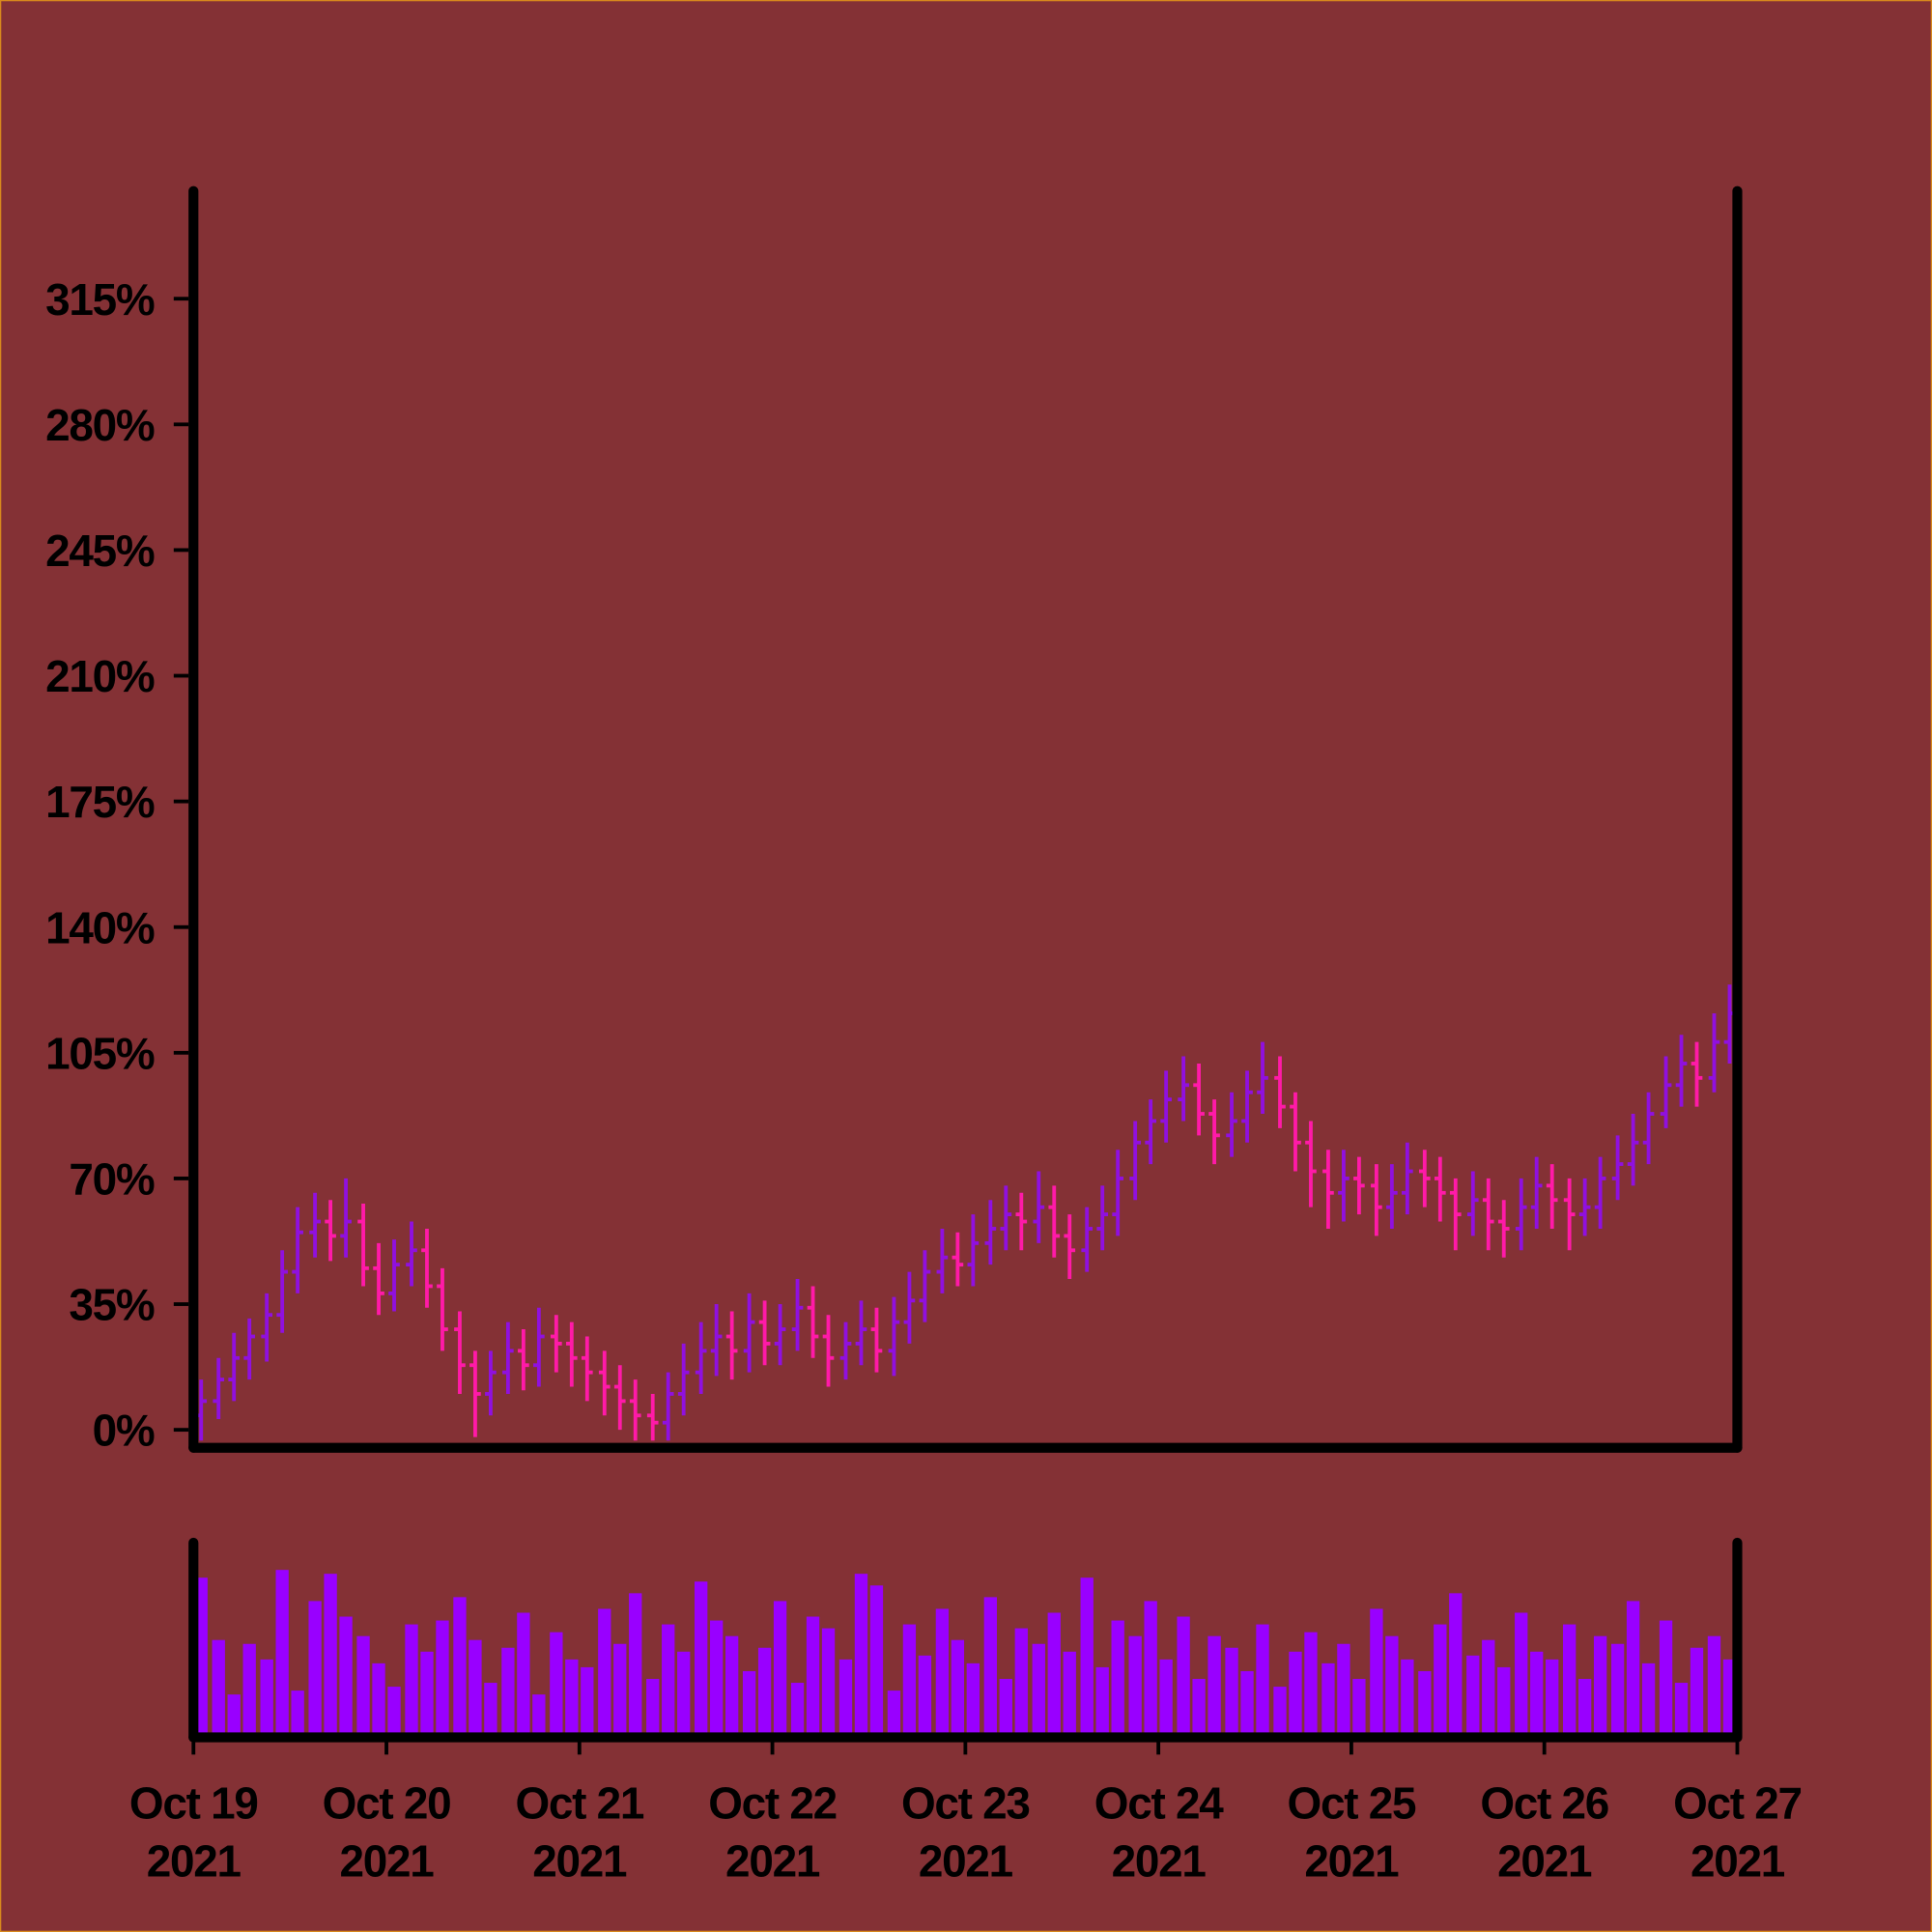  What do you see at coordinates (1352, 1832) in the screenshot?
I see `x-tick-label: Oct 25 2021` at bounding box center [1352, 1832].